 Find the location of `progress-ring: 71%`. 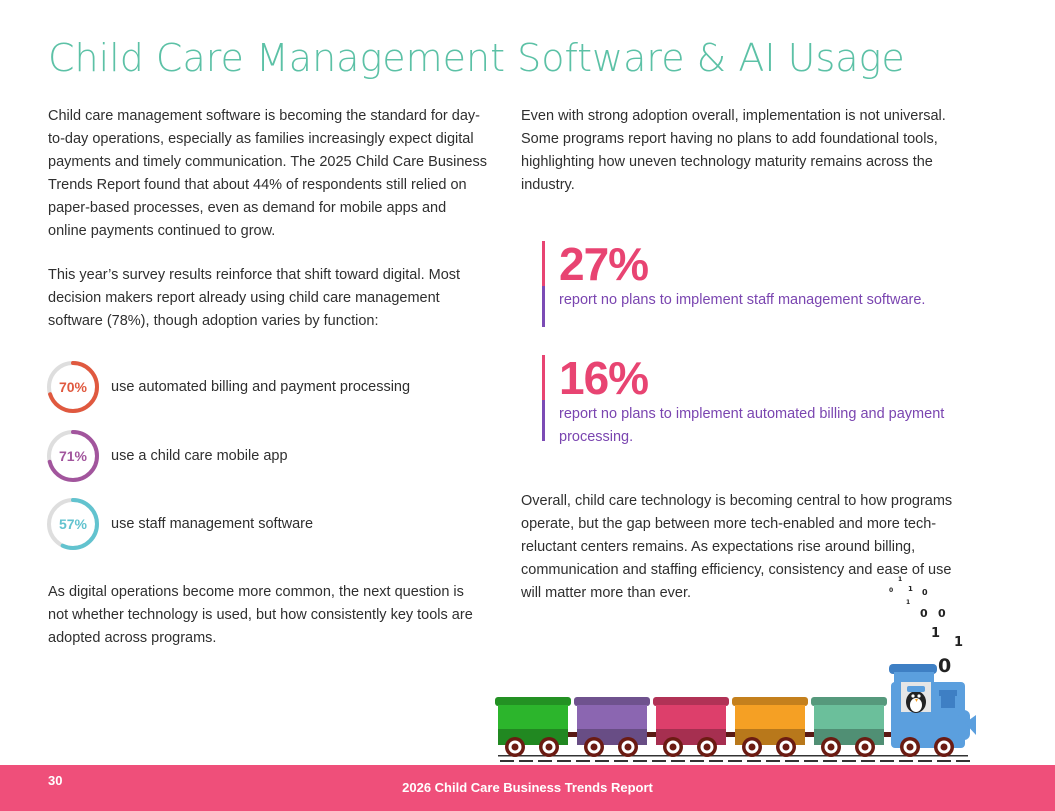

progress-ring: 71% is located at coordinates (73, 456).